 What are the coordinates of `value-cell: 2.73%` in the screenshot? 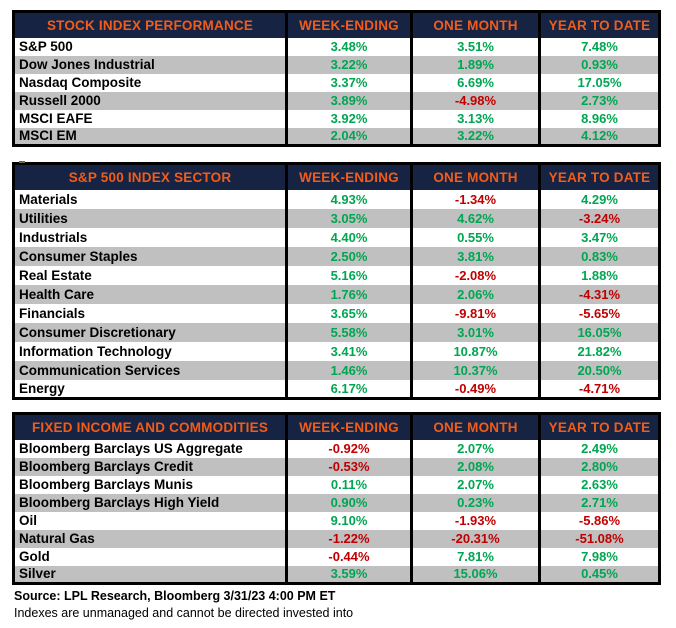 It's located at (599, 100).